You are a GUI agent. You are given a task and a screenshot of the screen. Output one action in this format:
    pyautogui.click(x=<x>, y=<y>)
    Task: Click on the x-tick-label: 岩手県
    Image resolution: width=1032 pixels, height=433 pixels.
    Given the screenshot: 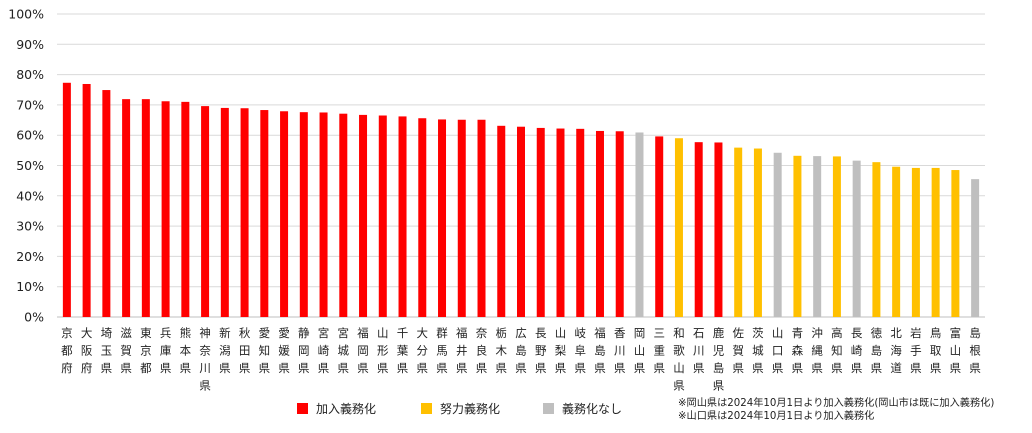 What is the action you would take?
    pyautogui.click(x=916, y=350)
    